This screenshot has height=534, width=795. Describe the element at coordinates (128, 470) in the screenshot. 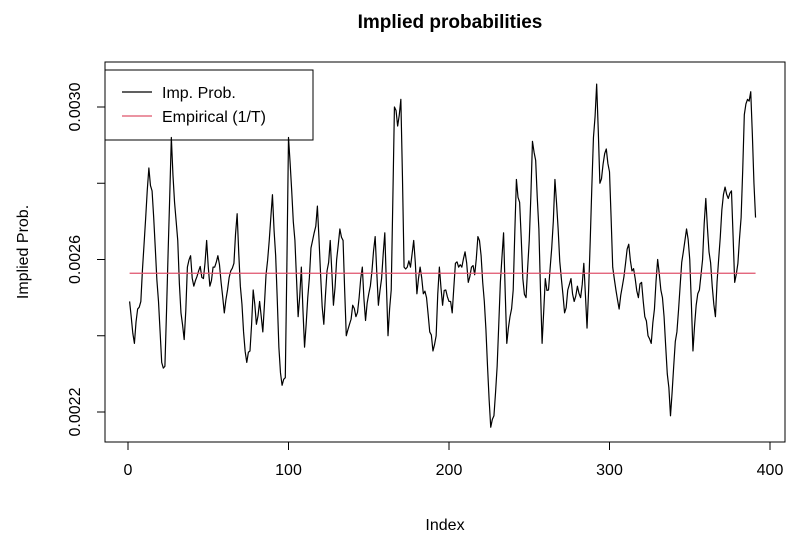

I see `x-tick-label: 0` at that location.